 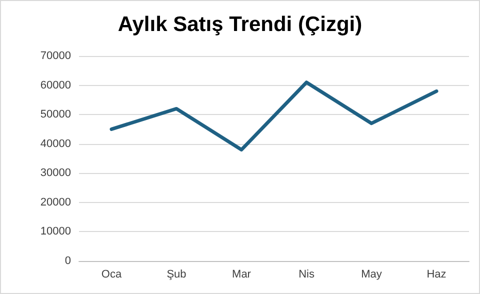 I want to click on x-tick-label: Şub, so click(x=176, y=274).